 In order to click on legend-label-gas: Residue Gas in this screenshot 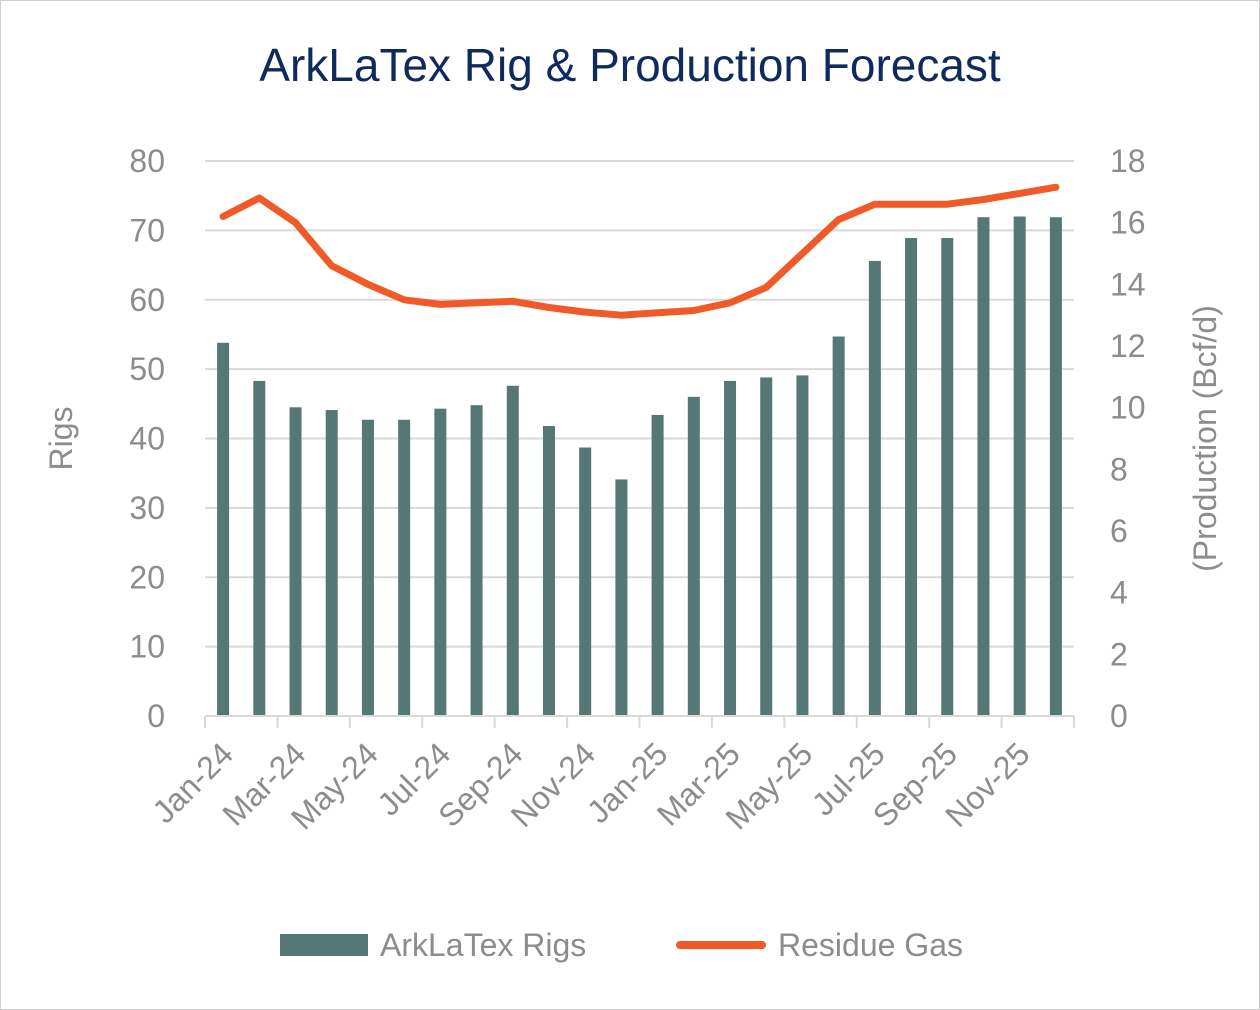, I will do `click(870, 944)`.